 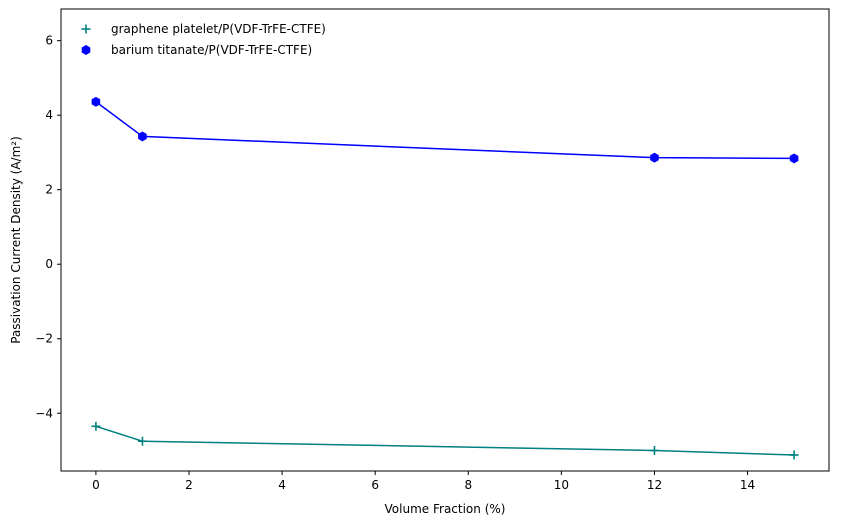 What do you see at coordinates (16, 240) in the screenshot?
I see `y-axis-title: Passivation Current Density (A/m²)` at bounding box center [16, 240].